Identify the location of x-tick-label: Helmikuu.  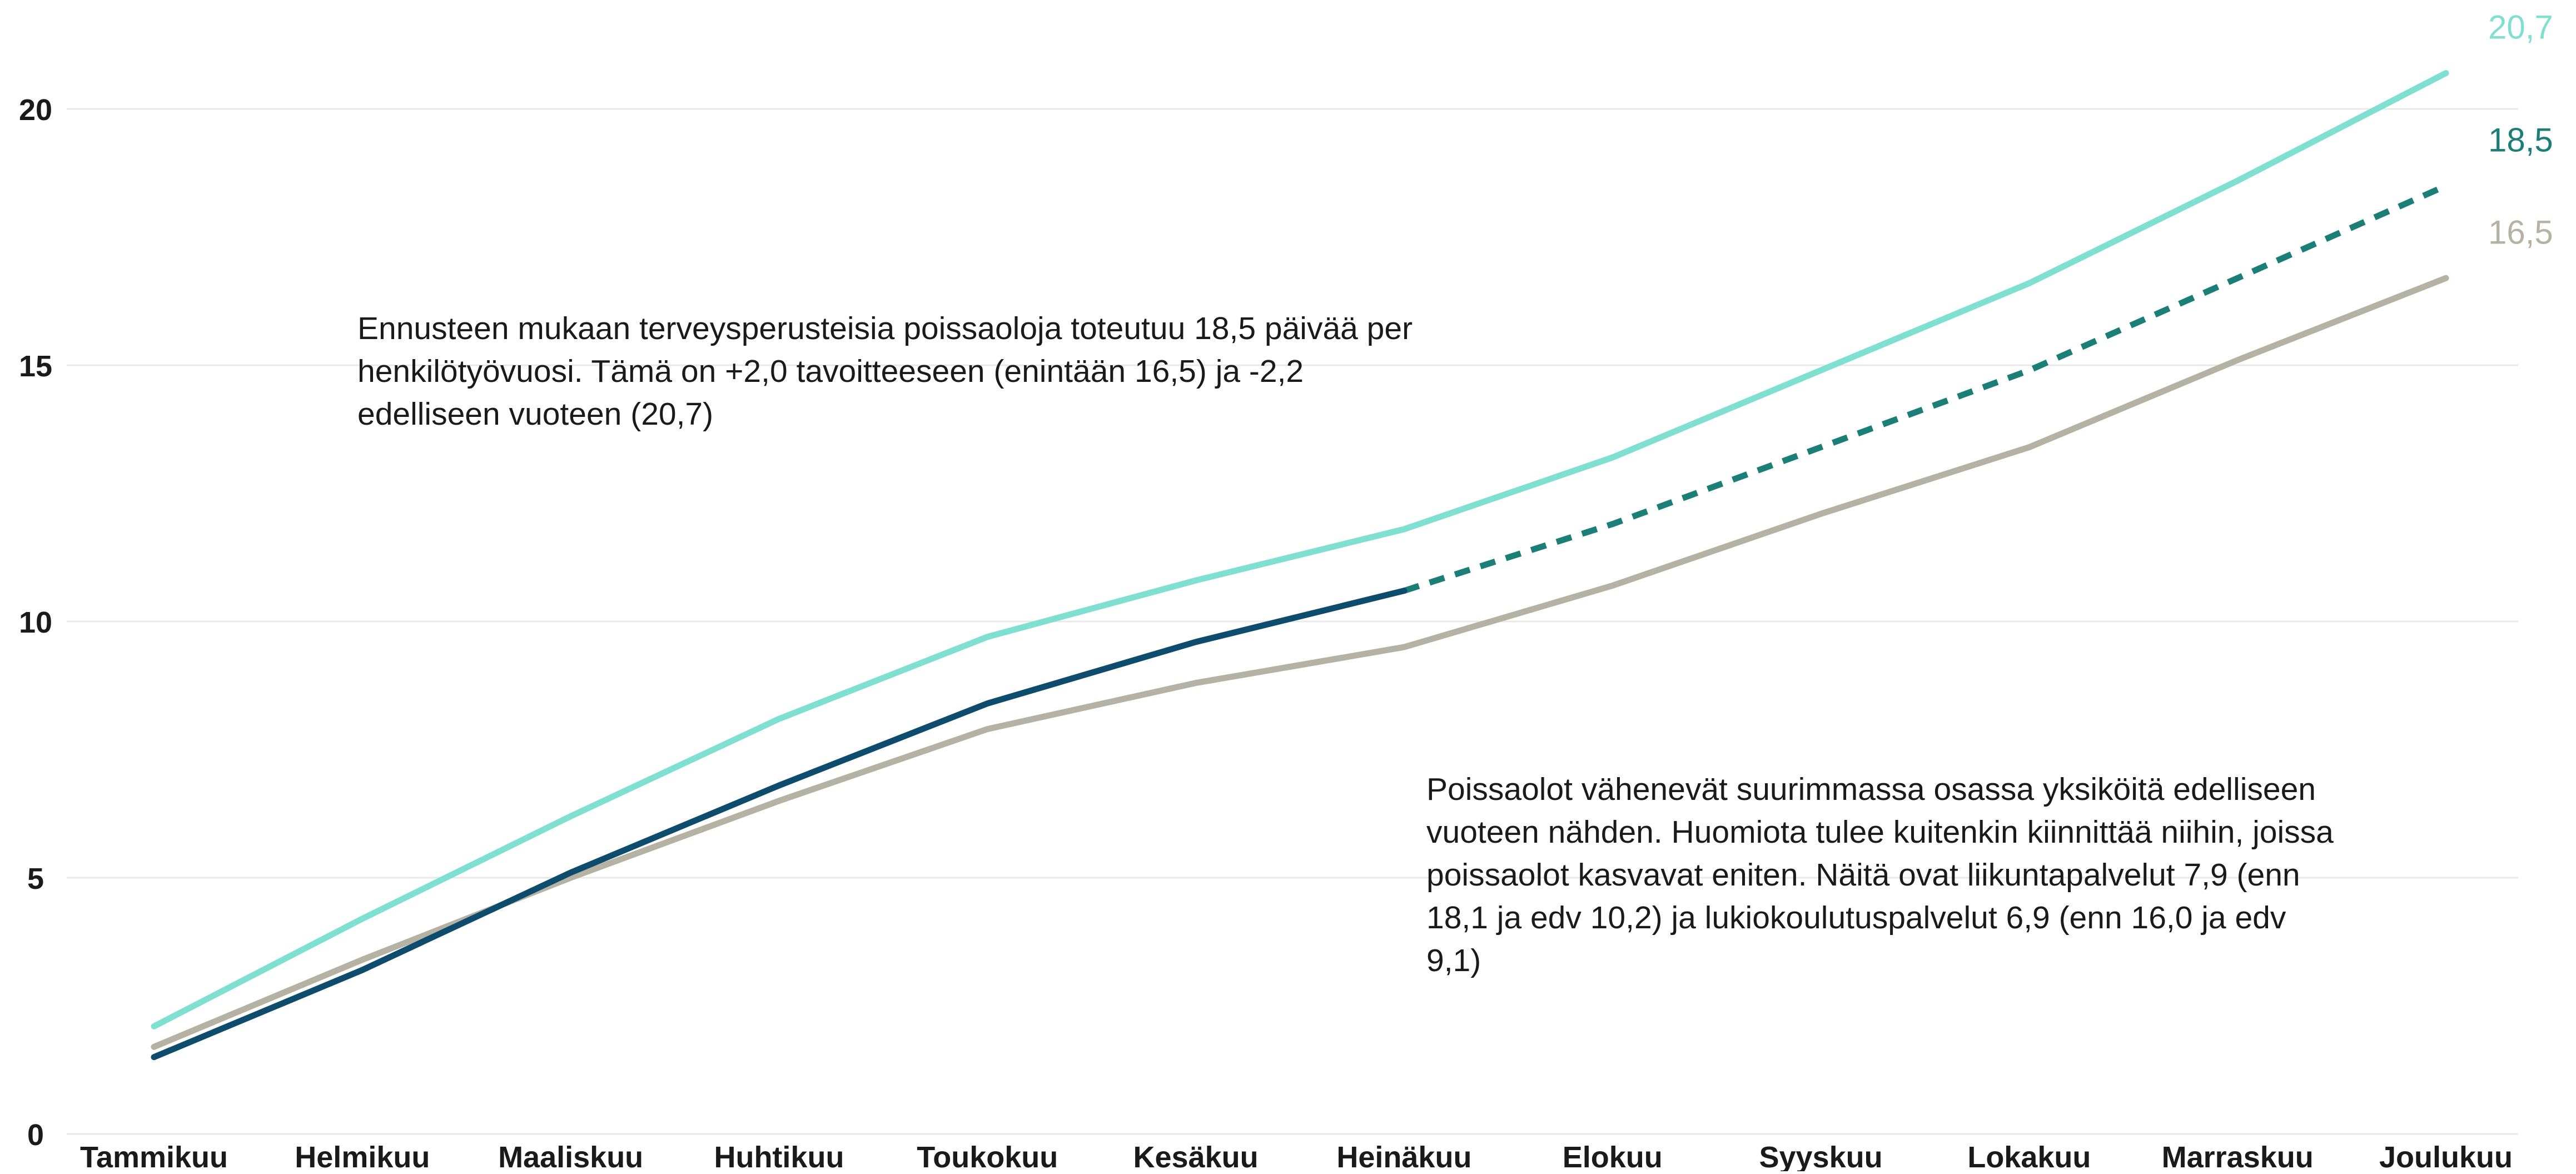
(363, 1156).